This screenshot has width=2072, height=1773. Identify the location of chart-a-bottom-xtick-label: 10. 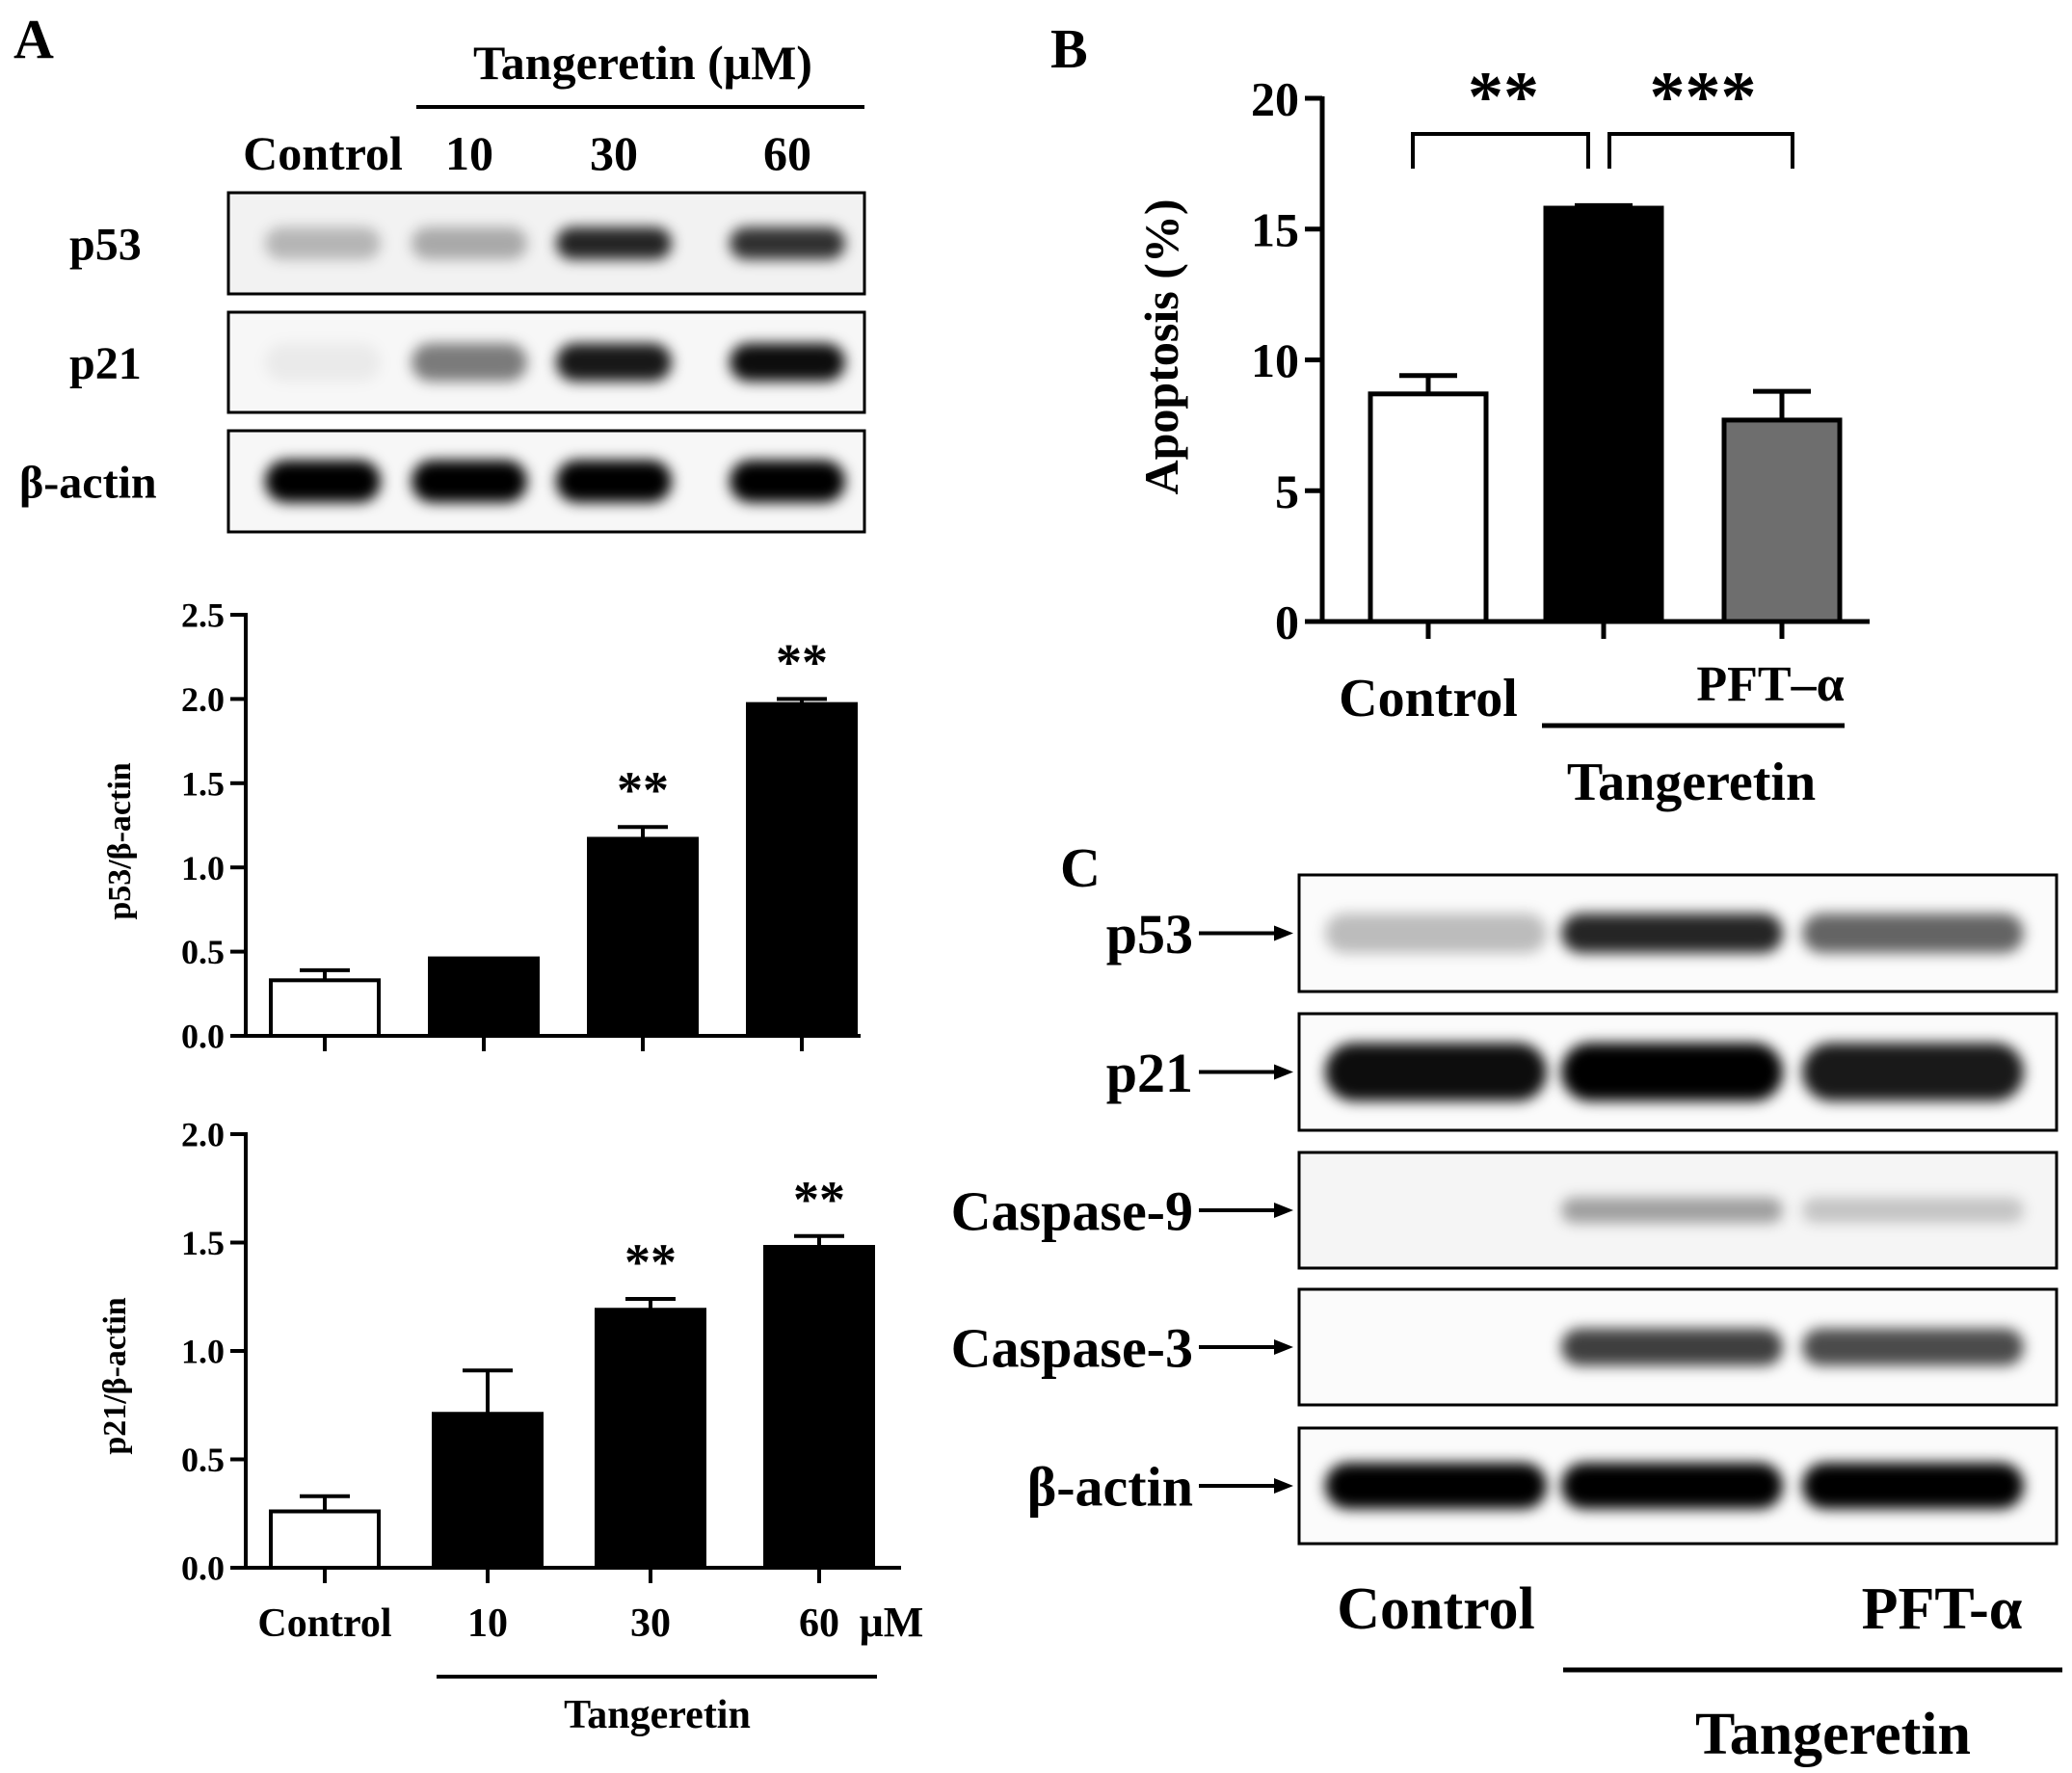
(487, 1623).